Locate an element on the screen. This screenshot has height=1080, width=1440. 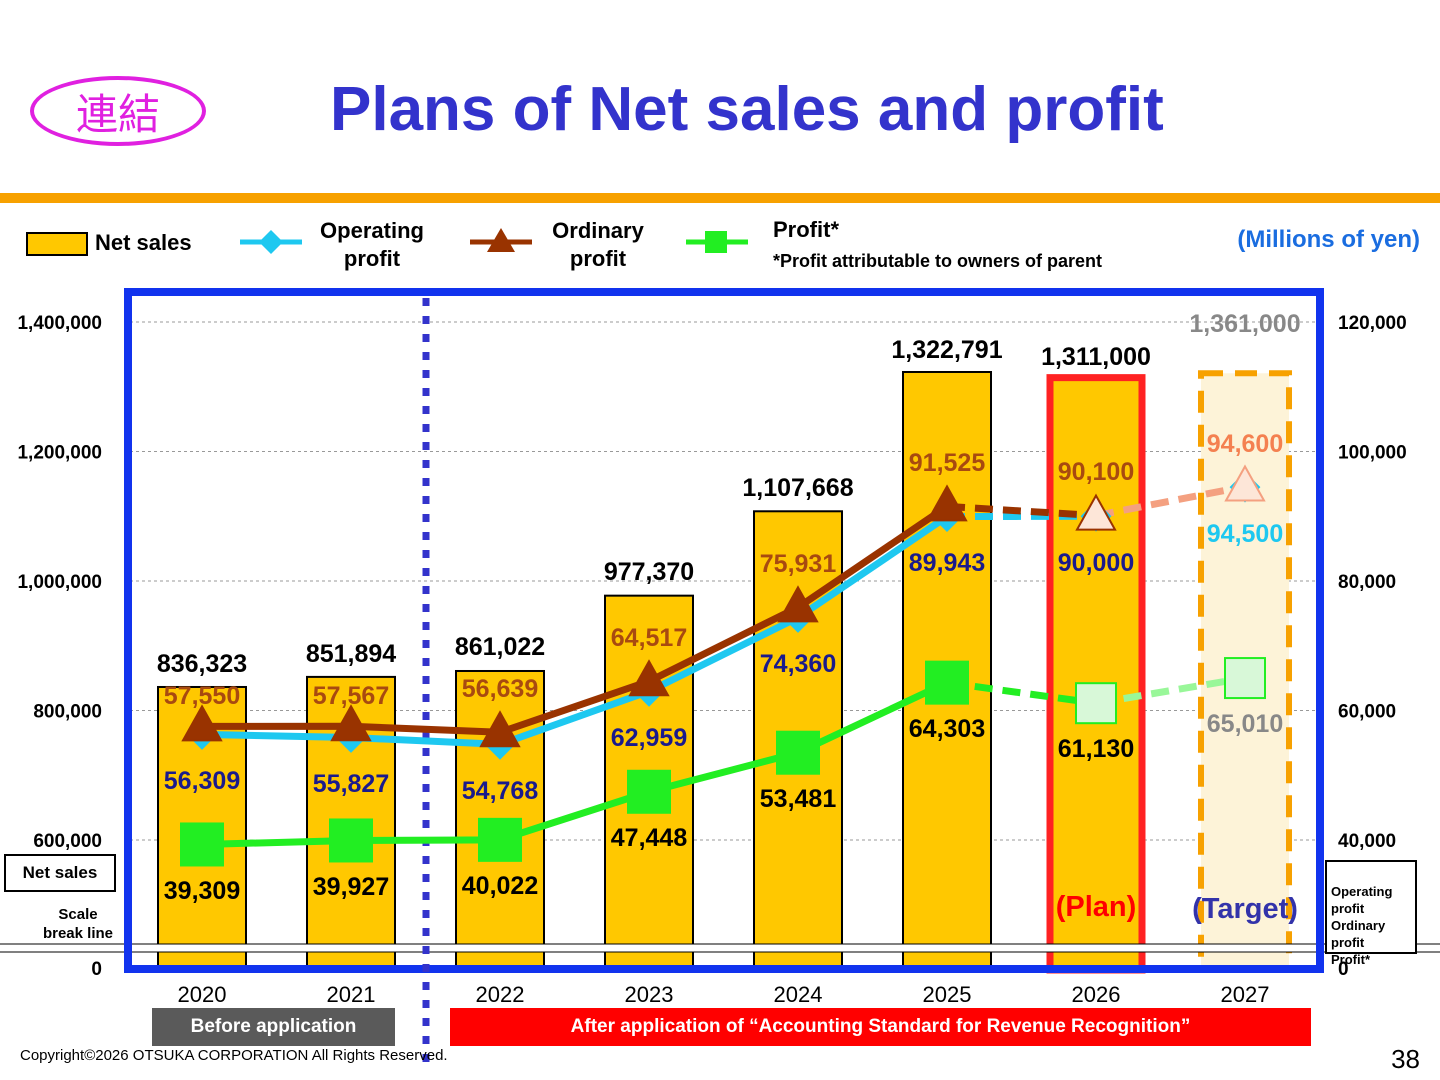
ordinary-profit-value-label: 91,525 is located at coordinates (947, 463).